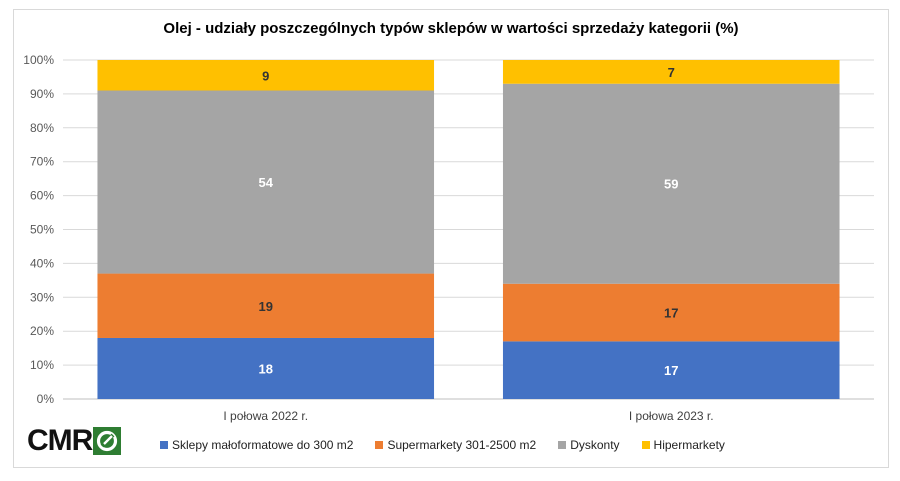  What do you see at coordinates (107, 441) in the screenshot?
I see `logo-mark-icon` at bounding box center [107, 441].